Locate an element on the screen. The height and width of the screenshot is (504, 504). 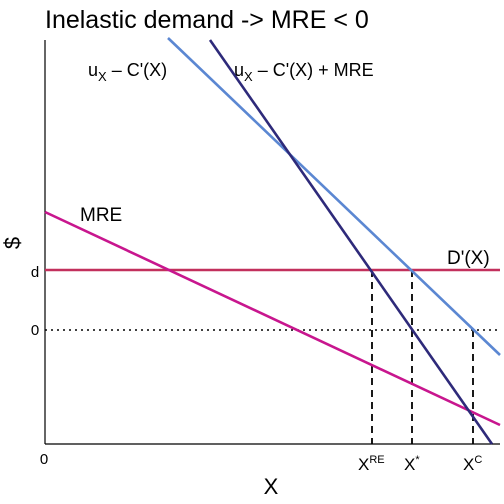
label-mre: MRE is located at coordinates (101, 215).